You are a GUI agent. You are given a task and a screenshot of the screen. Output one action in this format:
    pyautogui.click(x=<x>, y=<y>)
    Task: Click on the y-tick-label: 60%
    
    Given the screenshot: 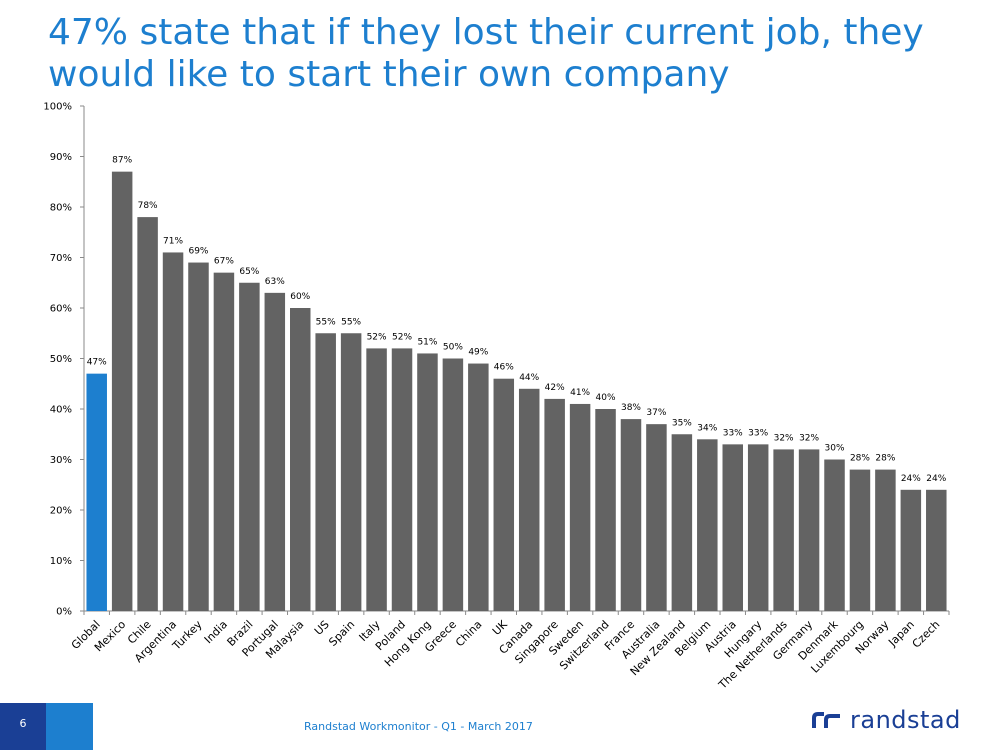 What is the action you would take?
    pyautogui.click(x=61, y=309)
    